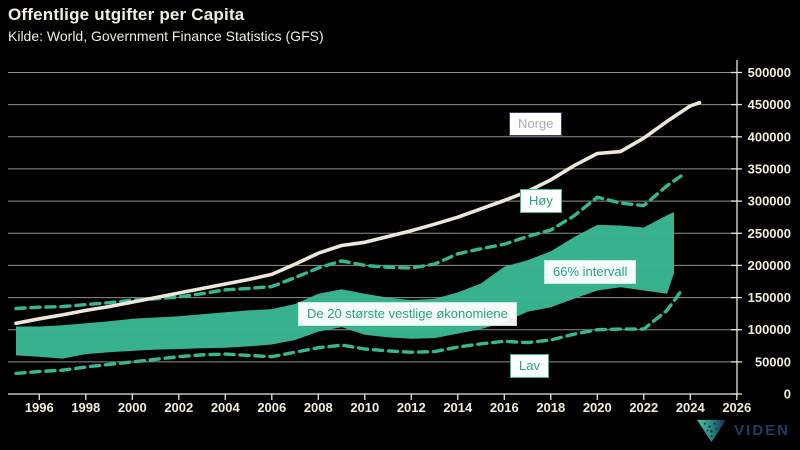  I want to click on x-tick-label: 2010, so click(364, 407).